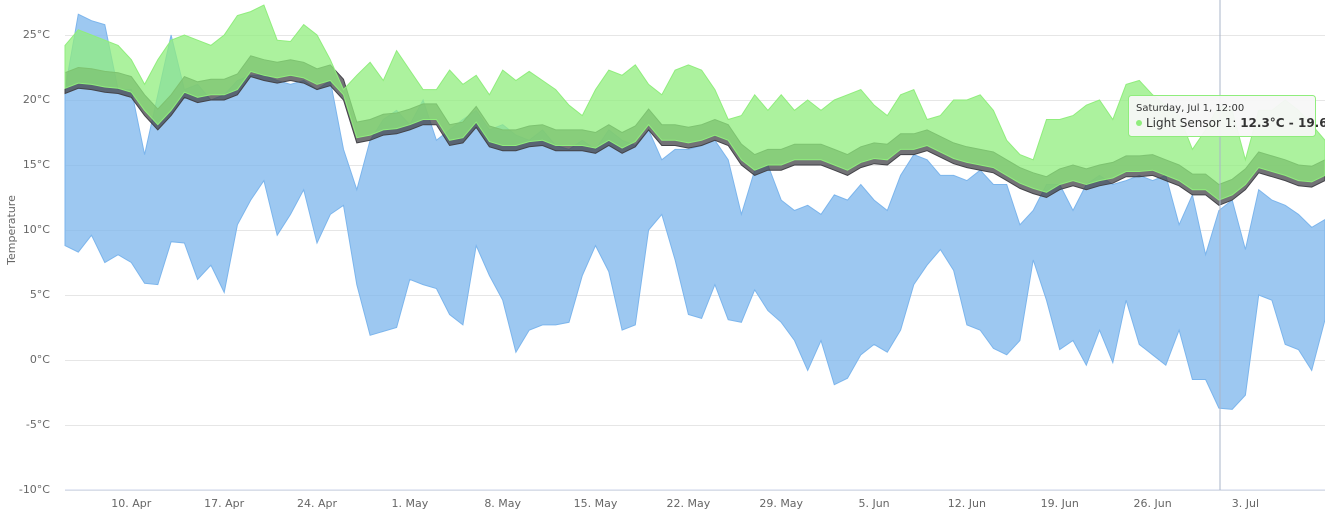  Describe the element at coordinates (11, 230) in the screenshot. I see `y-axis-label: Temperature` at that location.